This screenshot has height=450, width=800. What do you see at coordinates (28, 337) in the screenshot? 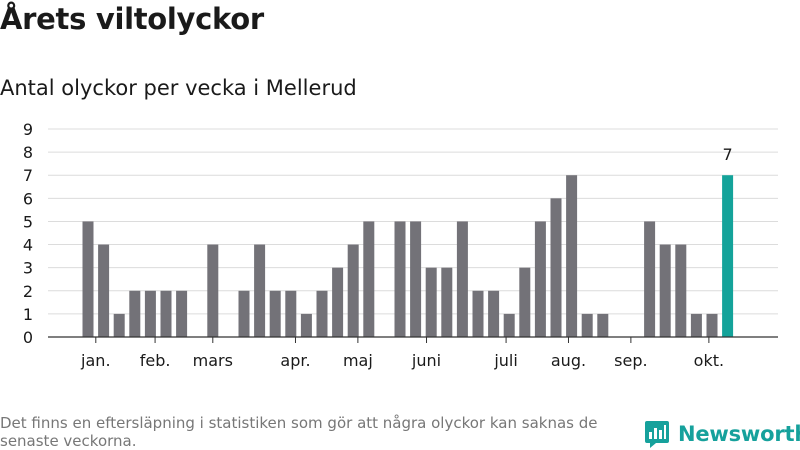
I see `y-tick-label: 0` at bounding box center [28, 337].